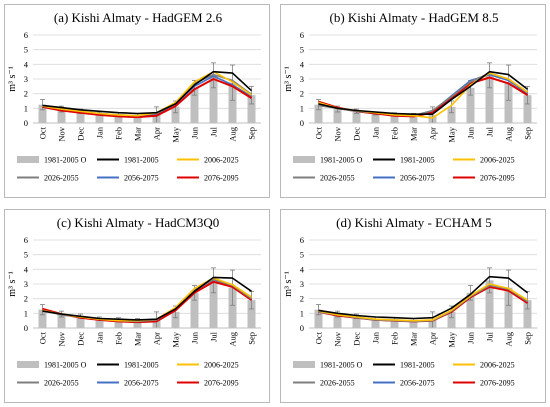 The height and width of the screenshot is (407, 550). What do you see at coordinates (157, 338) in the screenshot?
I see `x-tick-label: Apr` at bounding box center [157, 338].